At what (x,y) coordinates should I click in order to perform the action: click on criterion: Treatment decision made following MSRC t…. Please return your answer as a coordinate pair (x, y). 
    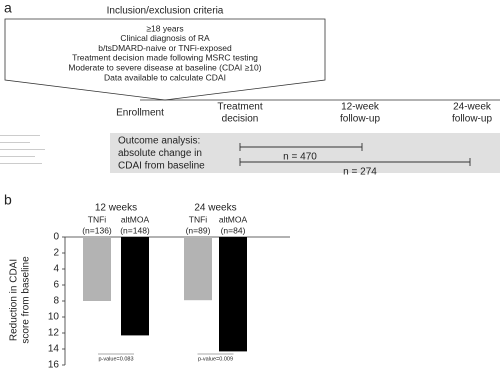
    Looking at the image, I should click on (165, 58).